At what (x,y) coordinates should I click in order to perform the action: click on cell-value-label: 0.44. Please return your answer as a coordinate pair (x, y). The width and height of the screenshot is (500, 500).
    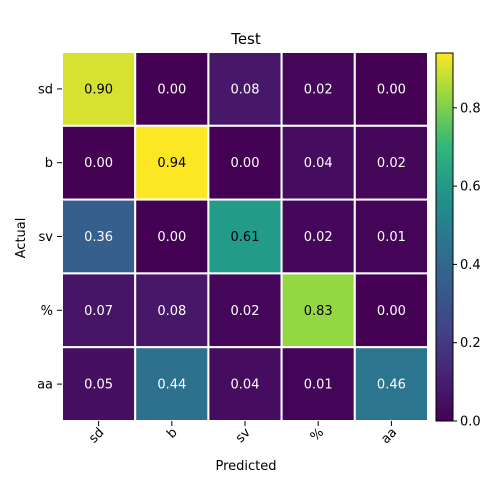
    Looking at the image, I should click on (171, 385).